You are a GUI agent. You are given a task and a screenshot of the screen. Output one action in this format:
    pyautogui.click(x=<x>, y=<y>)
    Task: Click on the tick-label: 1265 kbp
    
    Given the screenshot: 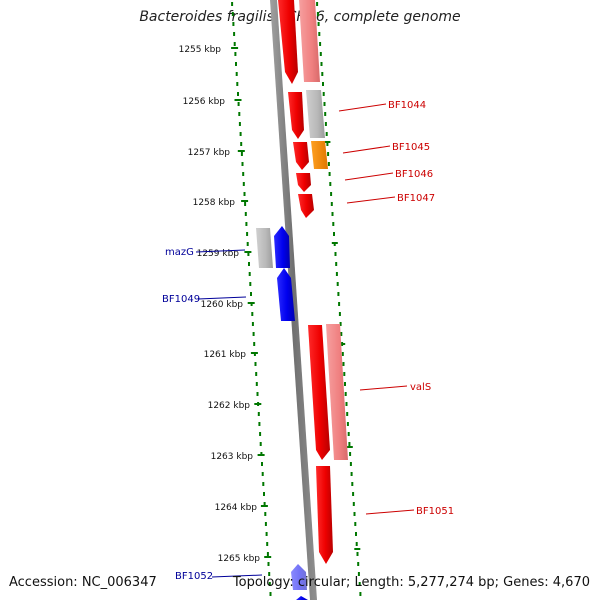 What is the action you would take?
    pyautogui.click(x=239, y=559)
    